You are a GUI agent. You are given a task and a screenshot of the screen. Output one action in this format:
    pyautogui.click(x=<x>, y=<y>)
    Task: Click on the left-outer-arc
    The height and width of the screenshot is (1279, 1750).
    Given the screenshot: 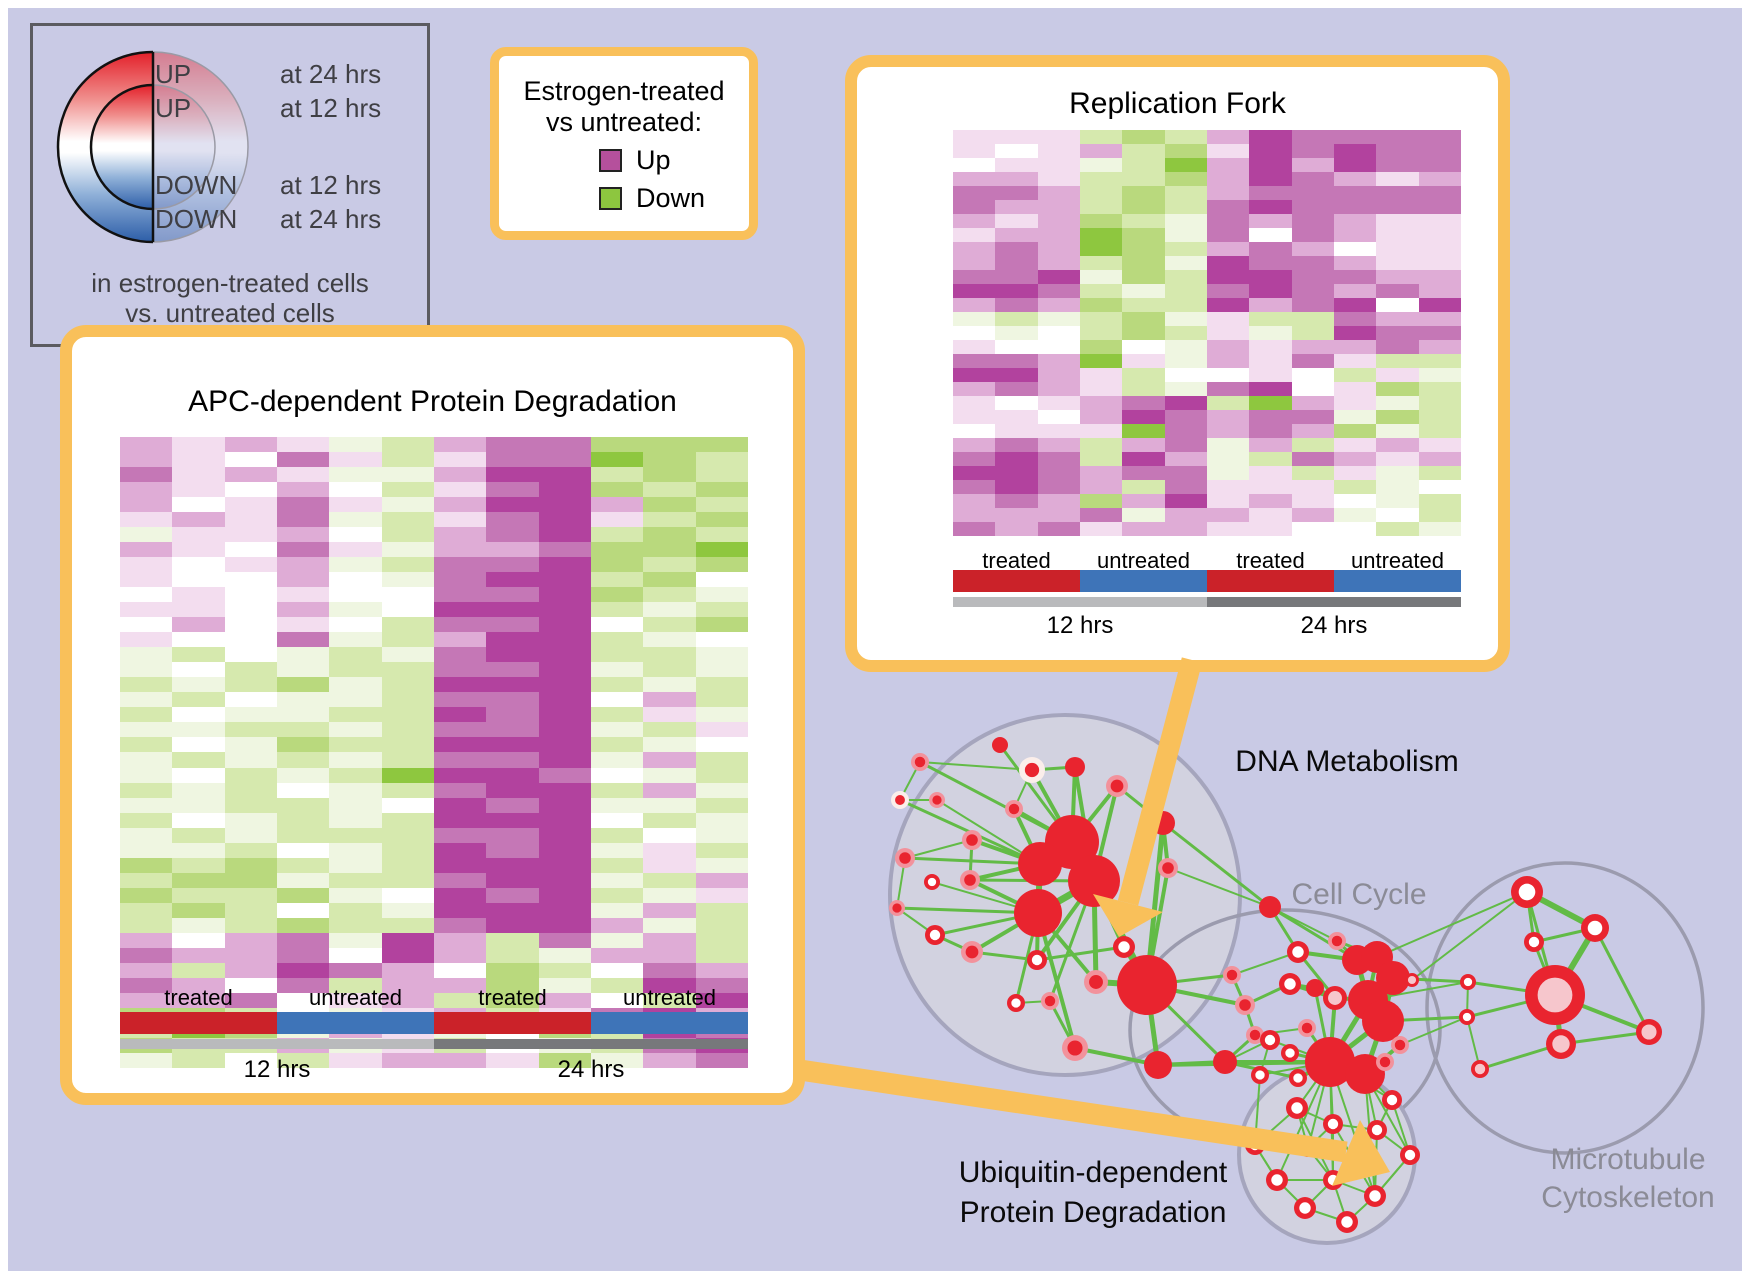 What is the action you would take?
    pyautogui.click(x=105, y=147)
    